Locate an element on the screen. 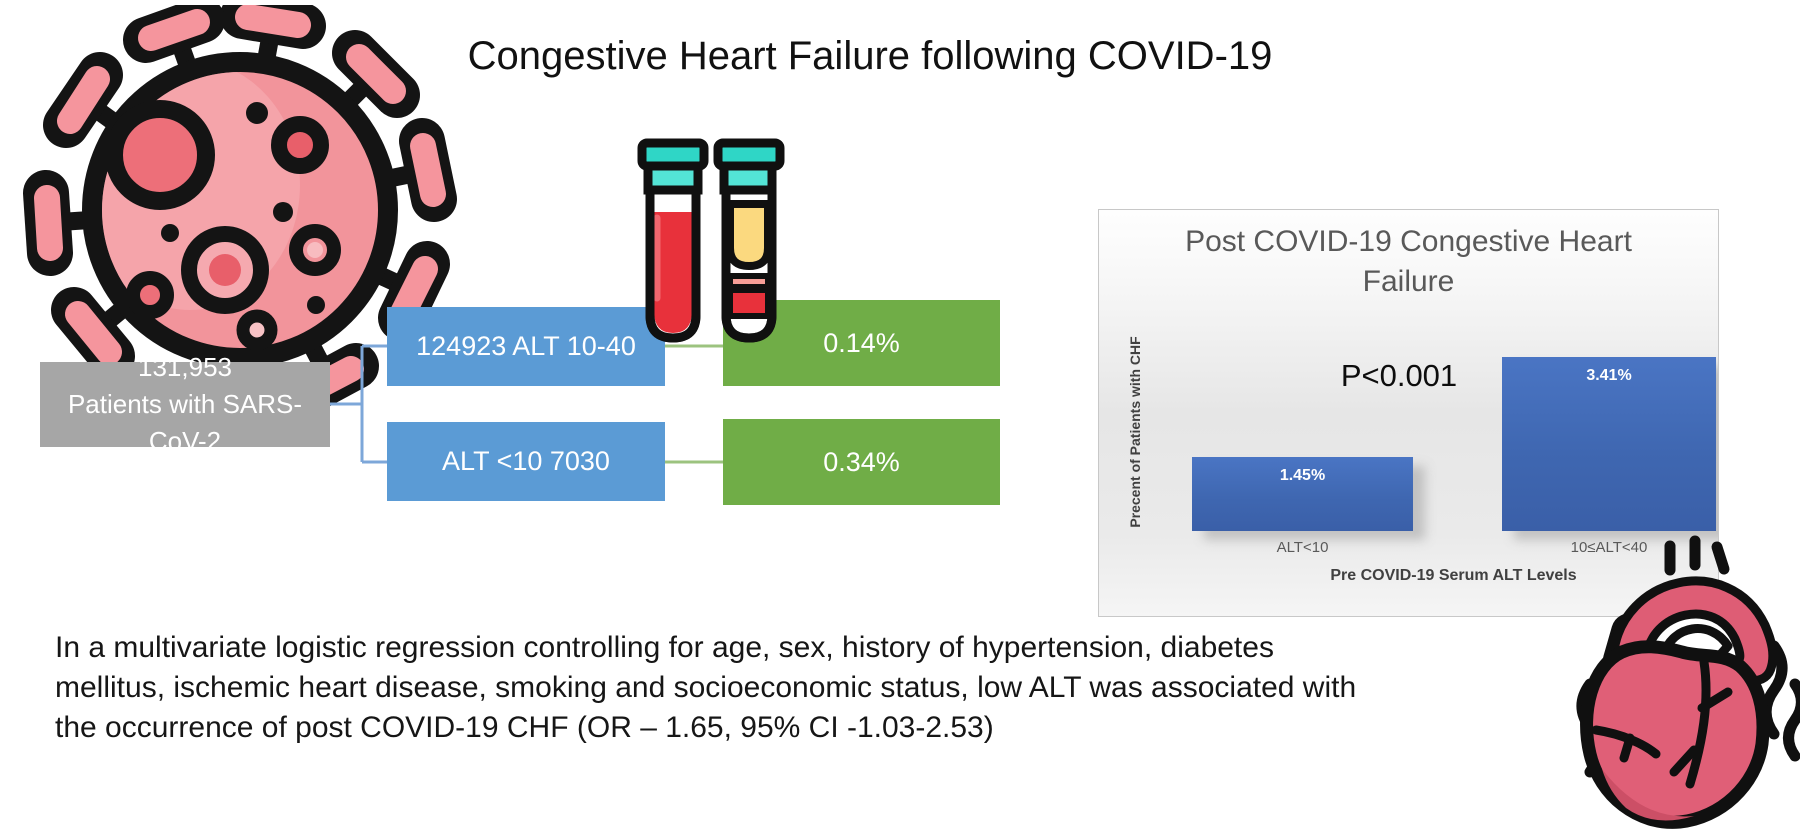 This screenshot has height=839, width=1800. outcome-value: 0.14% is located at coordinates (861, 342).